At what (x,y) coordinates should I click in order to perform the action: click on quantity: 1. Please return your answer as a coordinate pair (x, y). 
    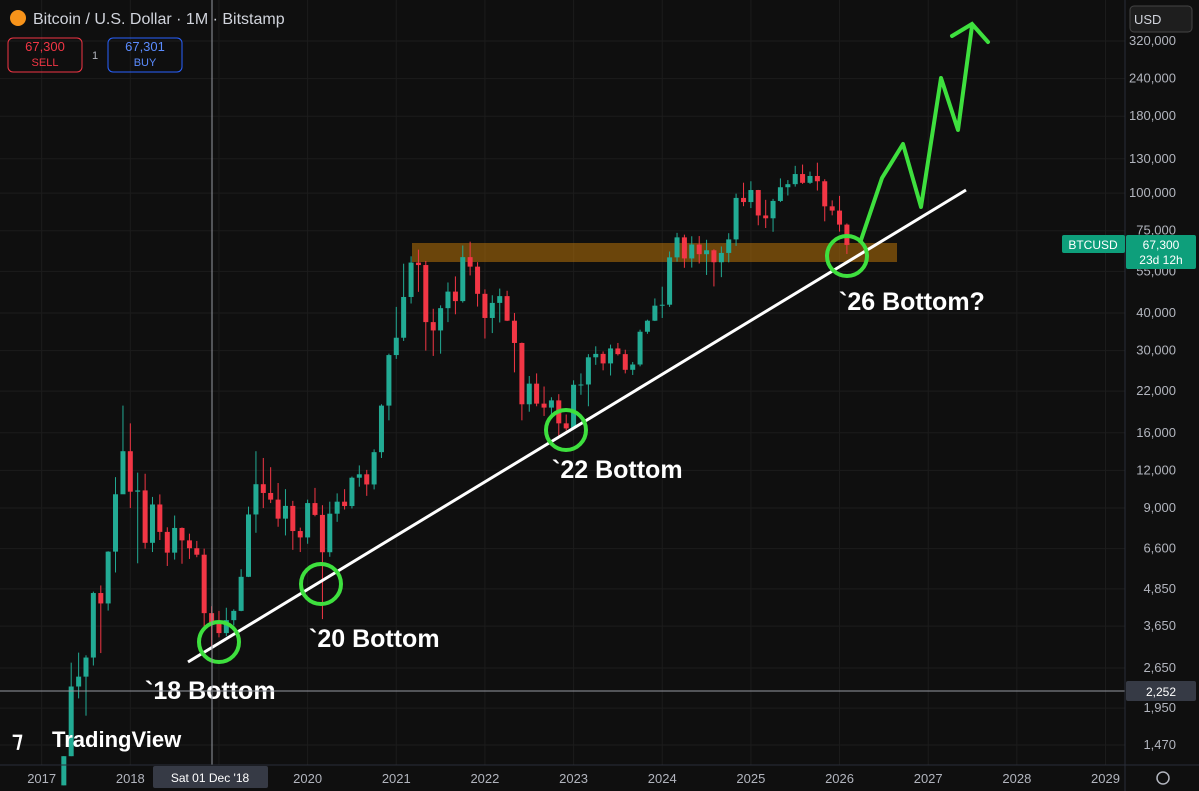
    Looking at the image, I should click on (95, 56).